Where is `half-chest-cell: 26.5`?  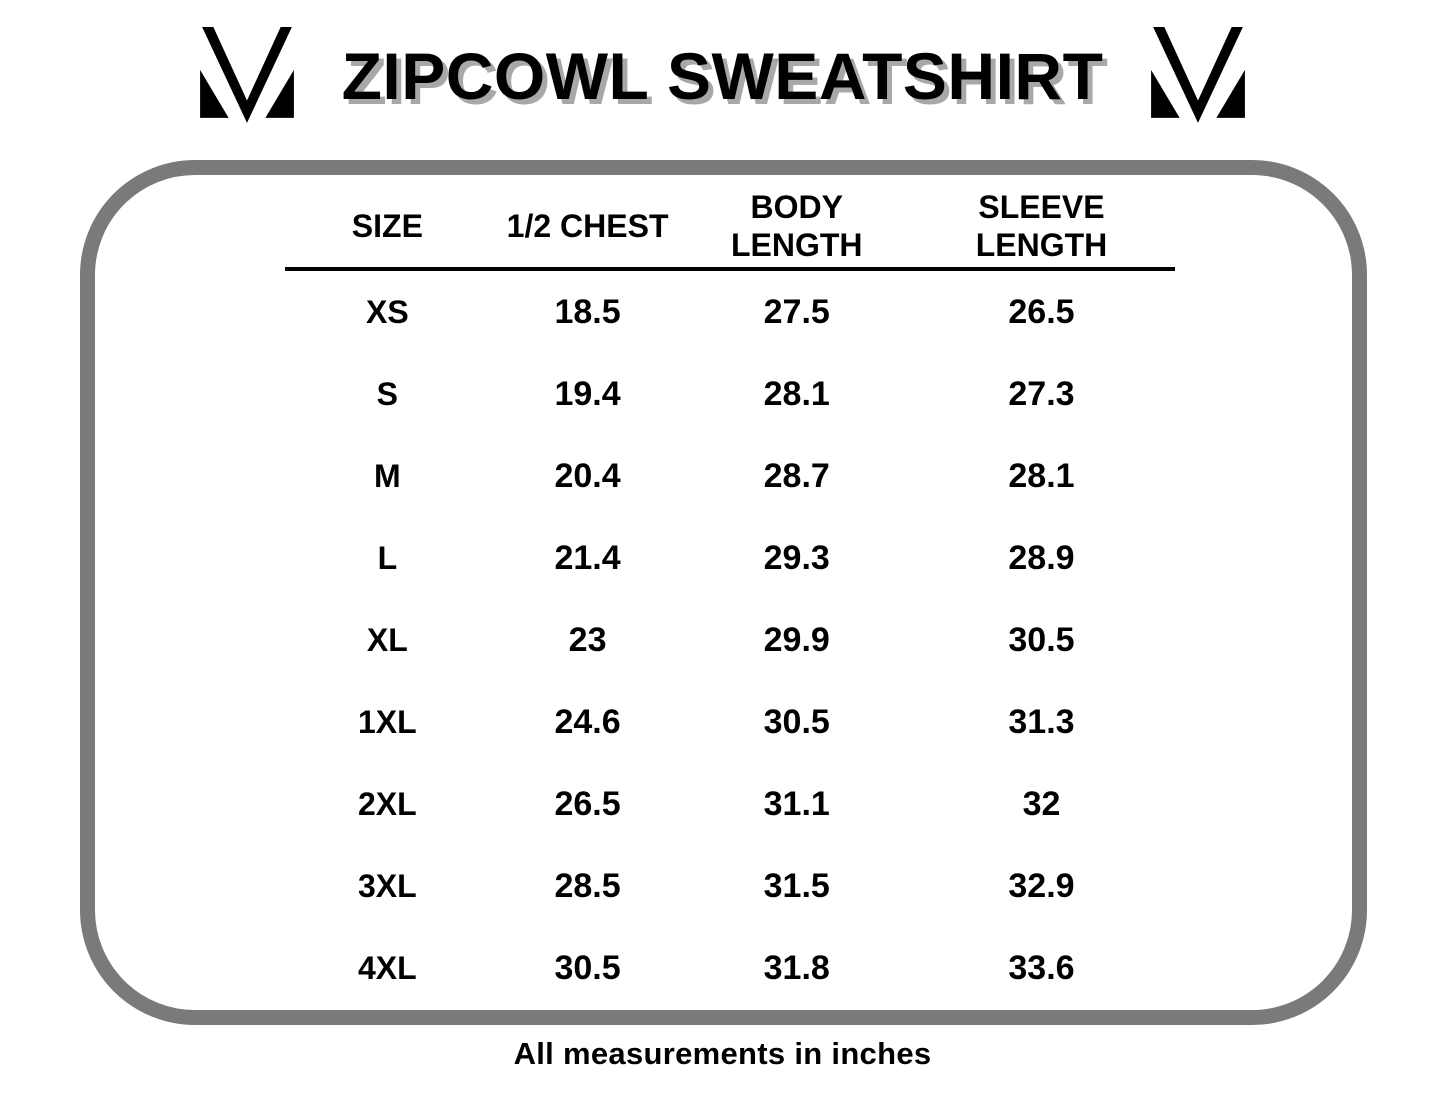 half-chest-cell: 26.5 is located at coordinates (587, 804).